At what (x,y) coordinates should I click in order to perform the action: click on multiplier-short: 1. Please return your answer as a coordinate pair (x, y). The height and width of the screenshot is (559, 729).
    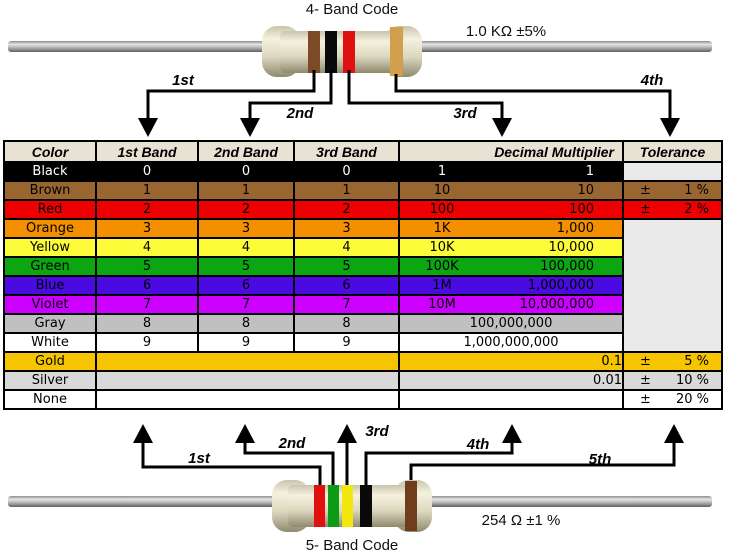
    Looking at the image, I should click on (442, 171).